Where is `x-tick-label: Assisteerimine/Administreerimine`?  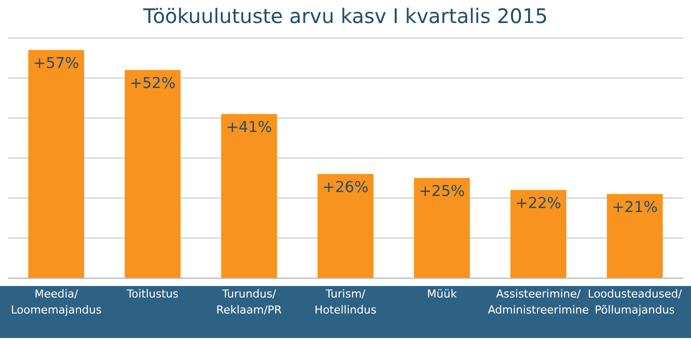
x-tick-label: Assisteerimine/Administreerimine is located at coordinates (539, 302).